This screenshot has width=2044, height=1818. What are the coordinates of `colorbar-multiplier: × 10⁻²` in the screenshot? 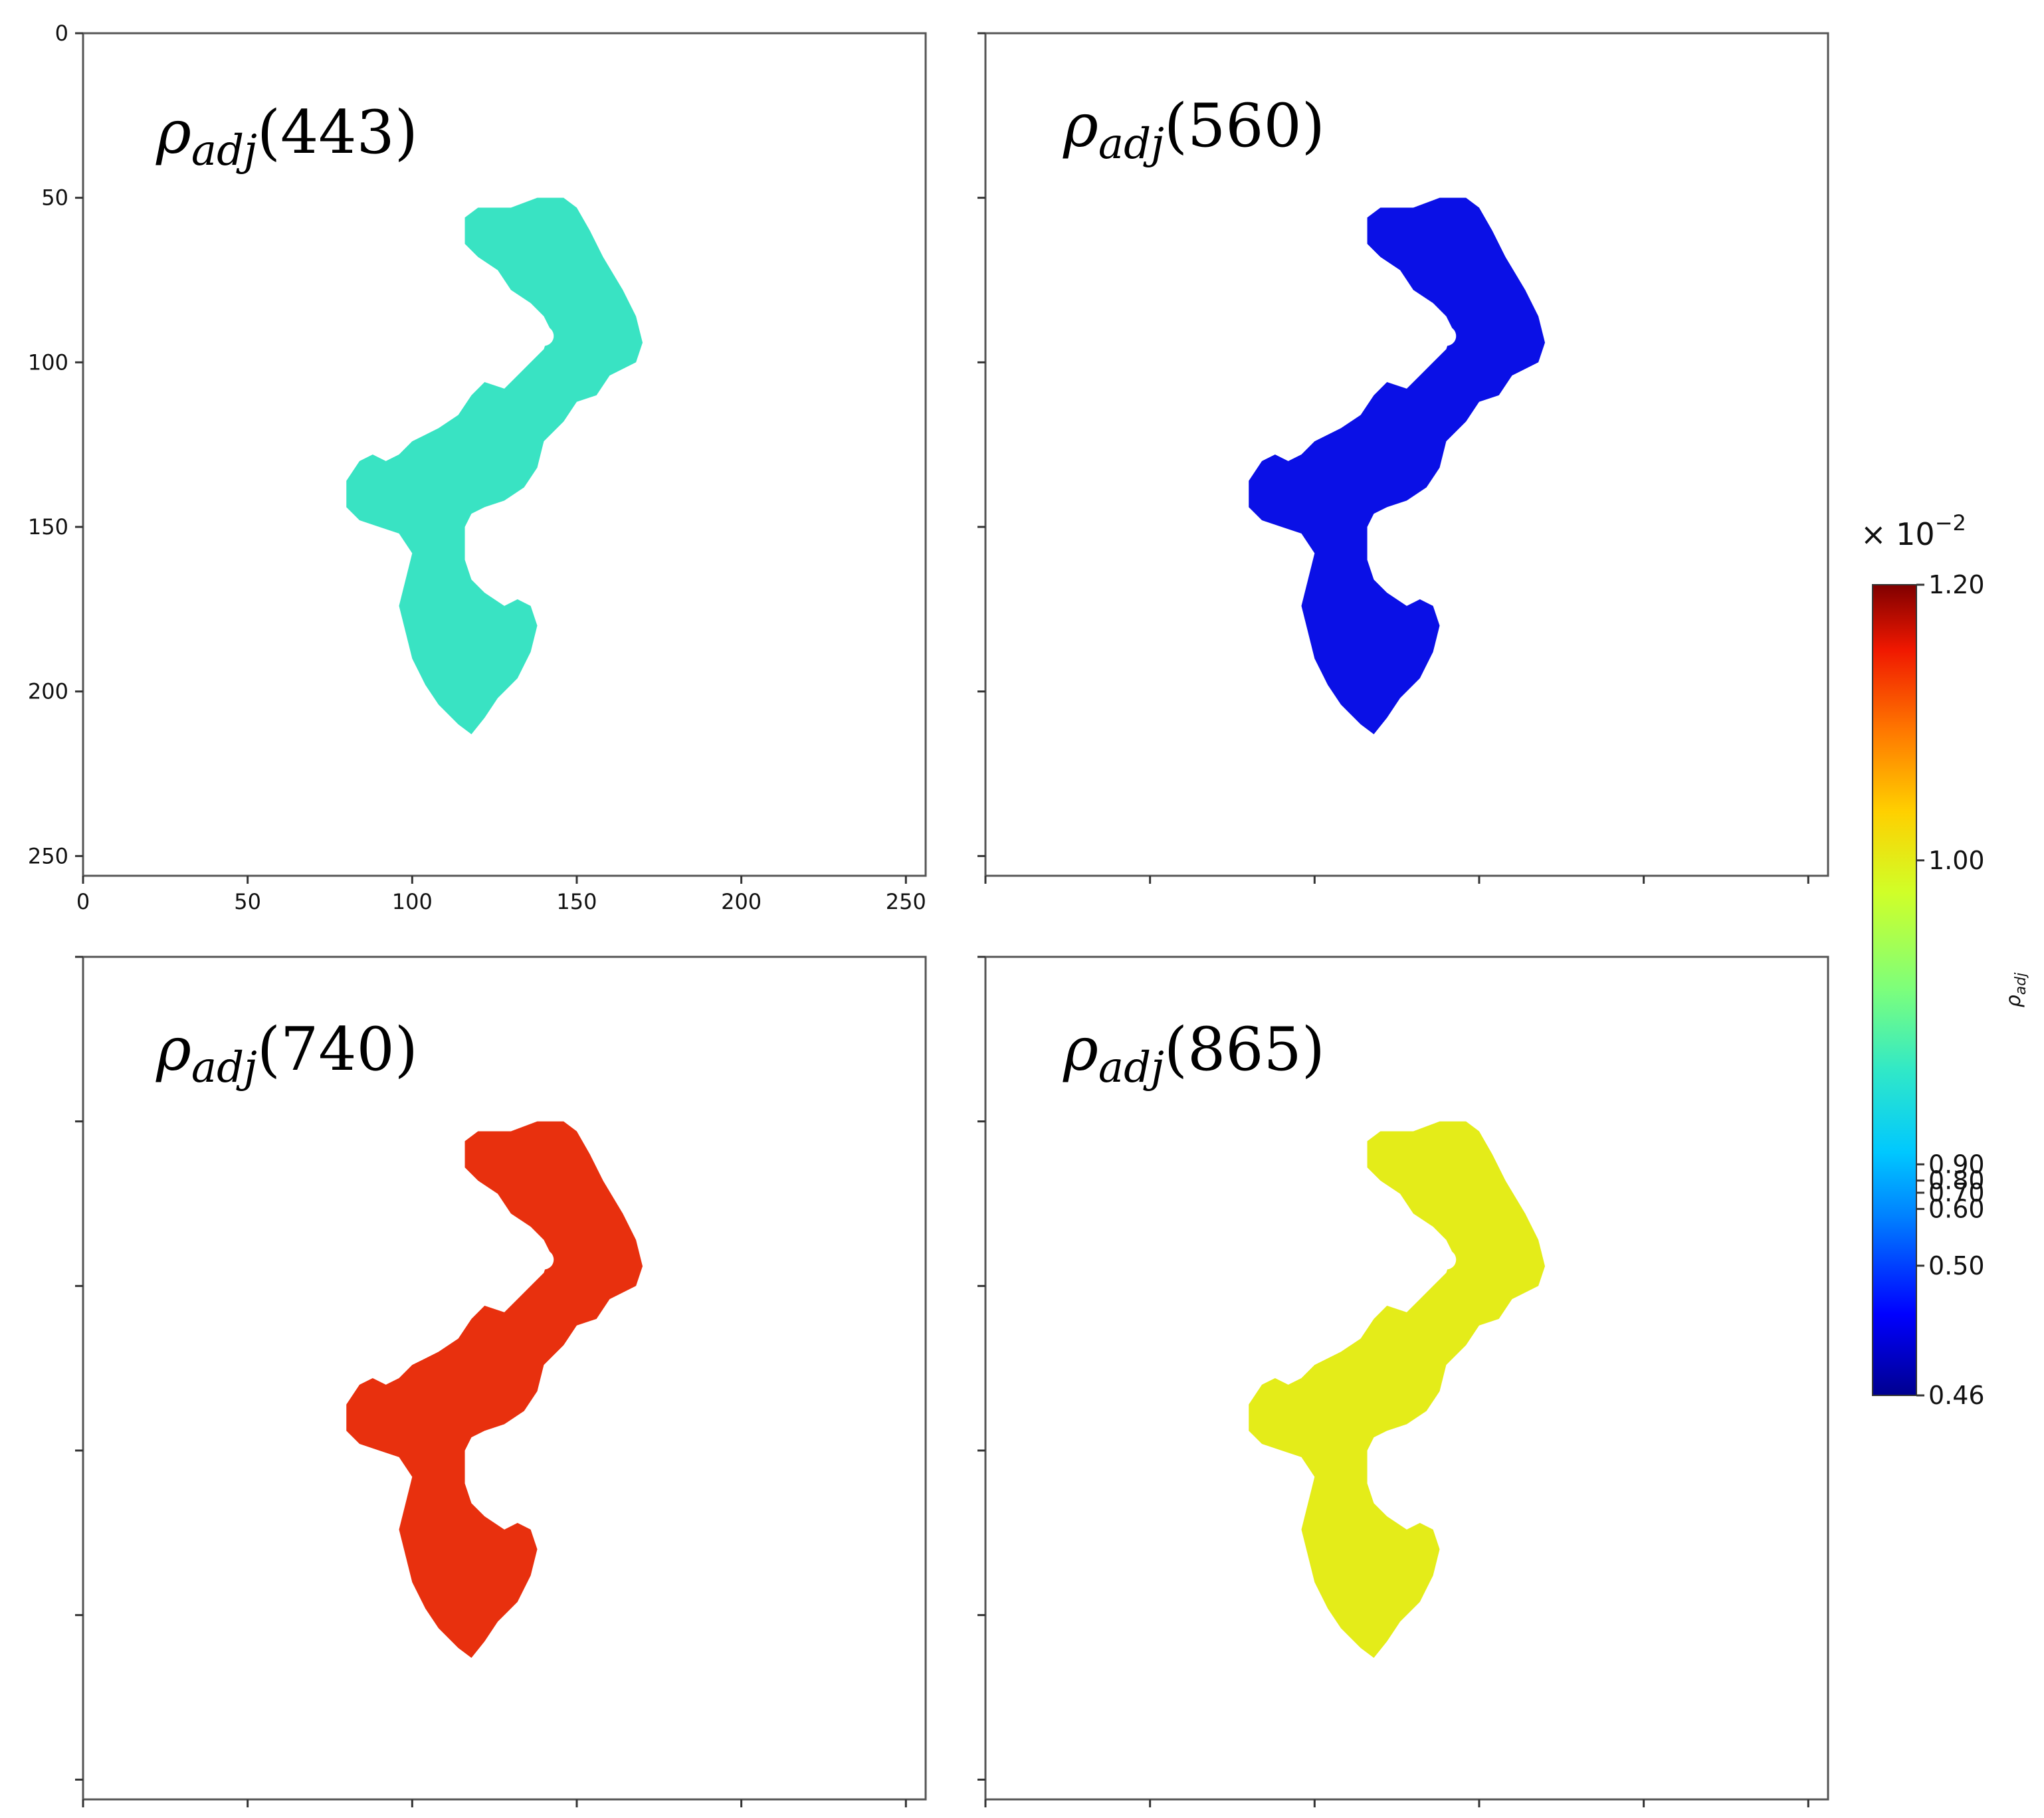 It's located at (1914, 531).